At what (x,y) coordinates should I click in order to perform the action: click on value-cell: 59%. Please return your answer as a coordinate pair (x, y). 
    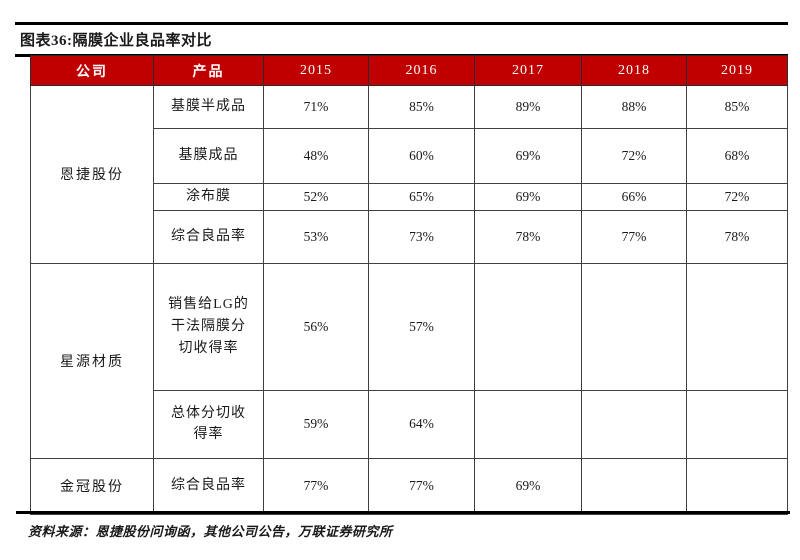
    Looking at the image, I should click on (316, 424).